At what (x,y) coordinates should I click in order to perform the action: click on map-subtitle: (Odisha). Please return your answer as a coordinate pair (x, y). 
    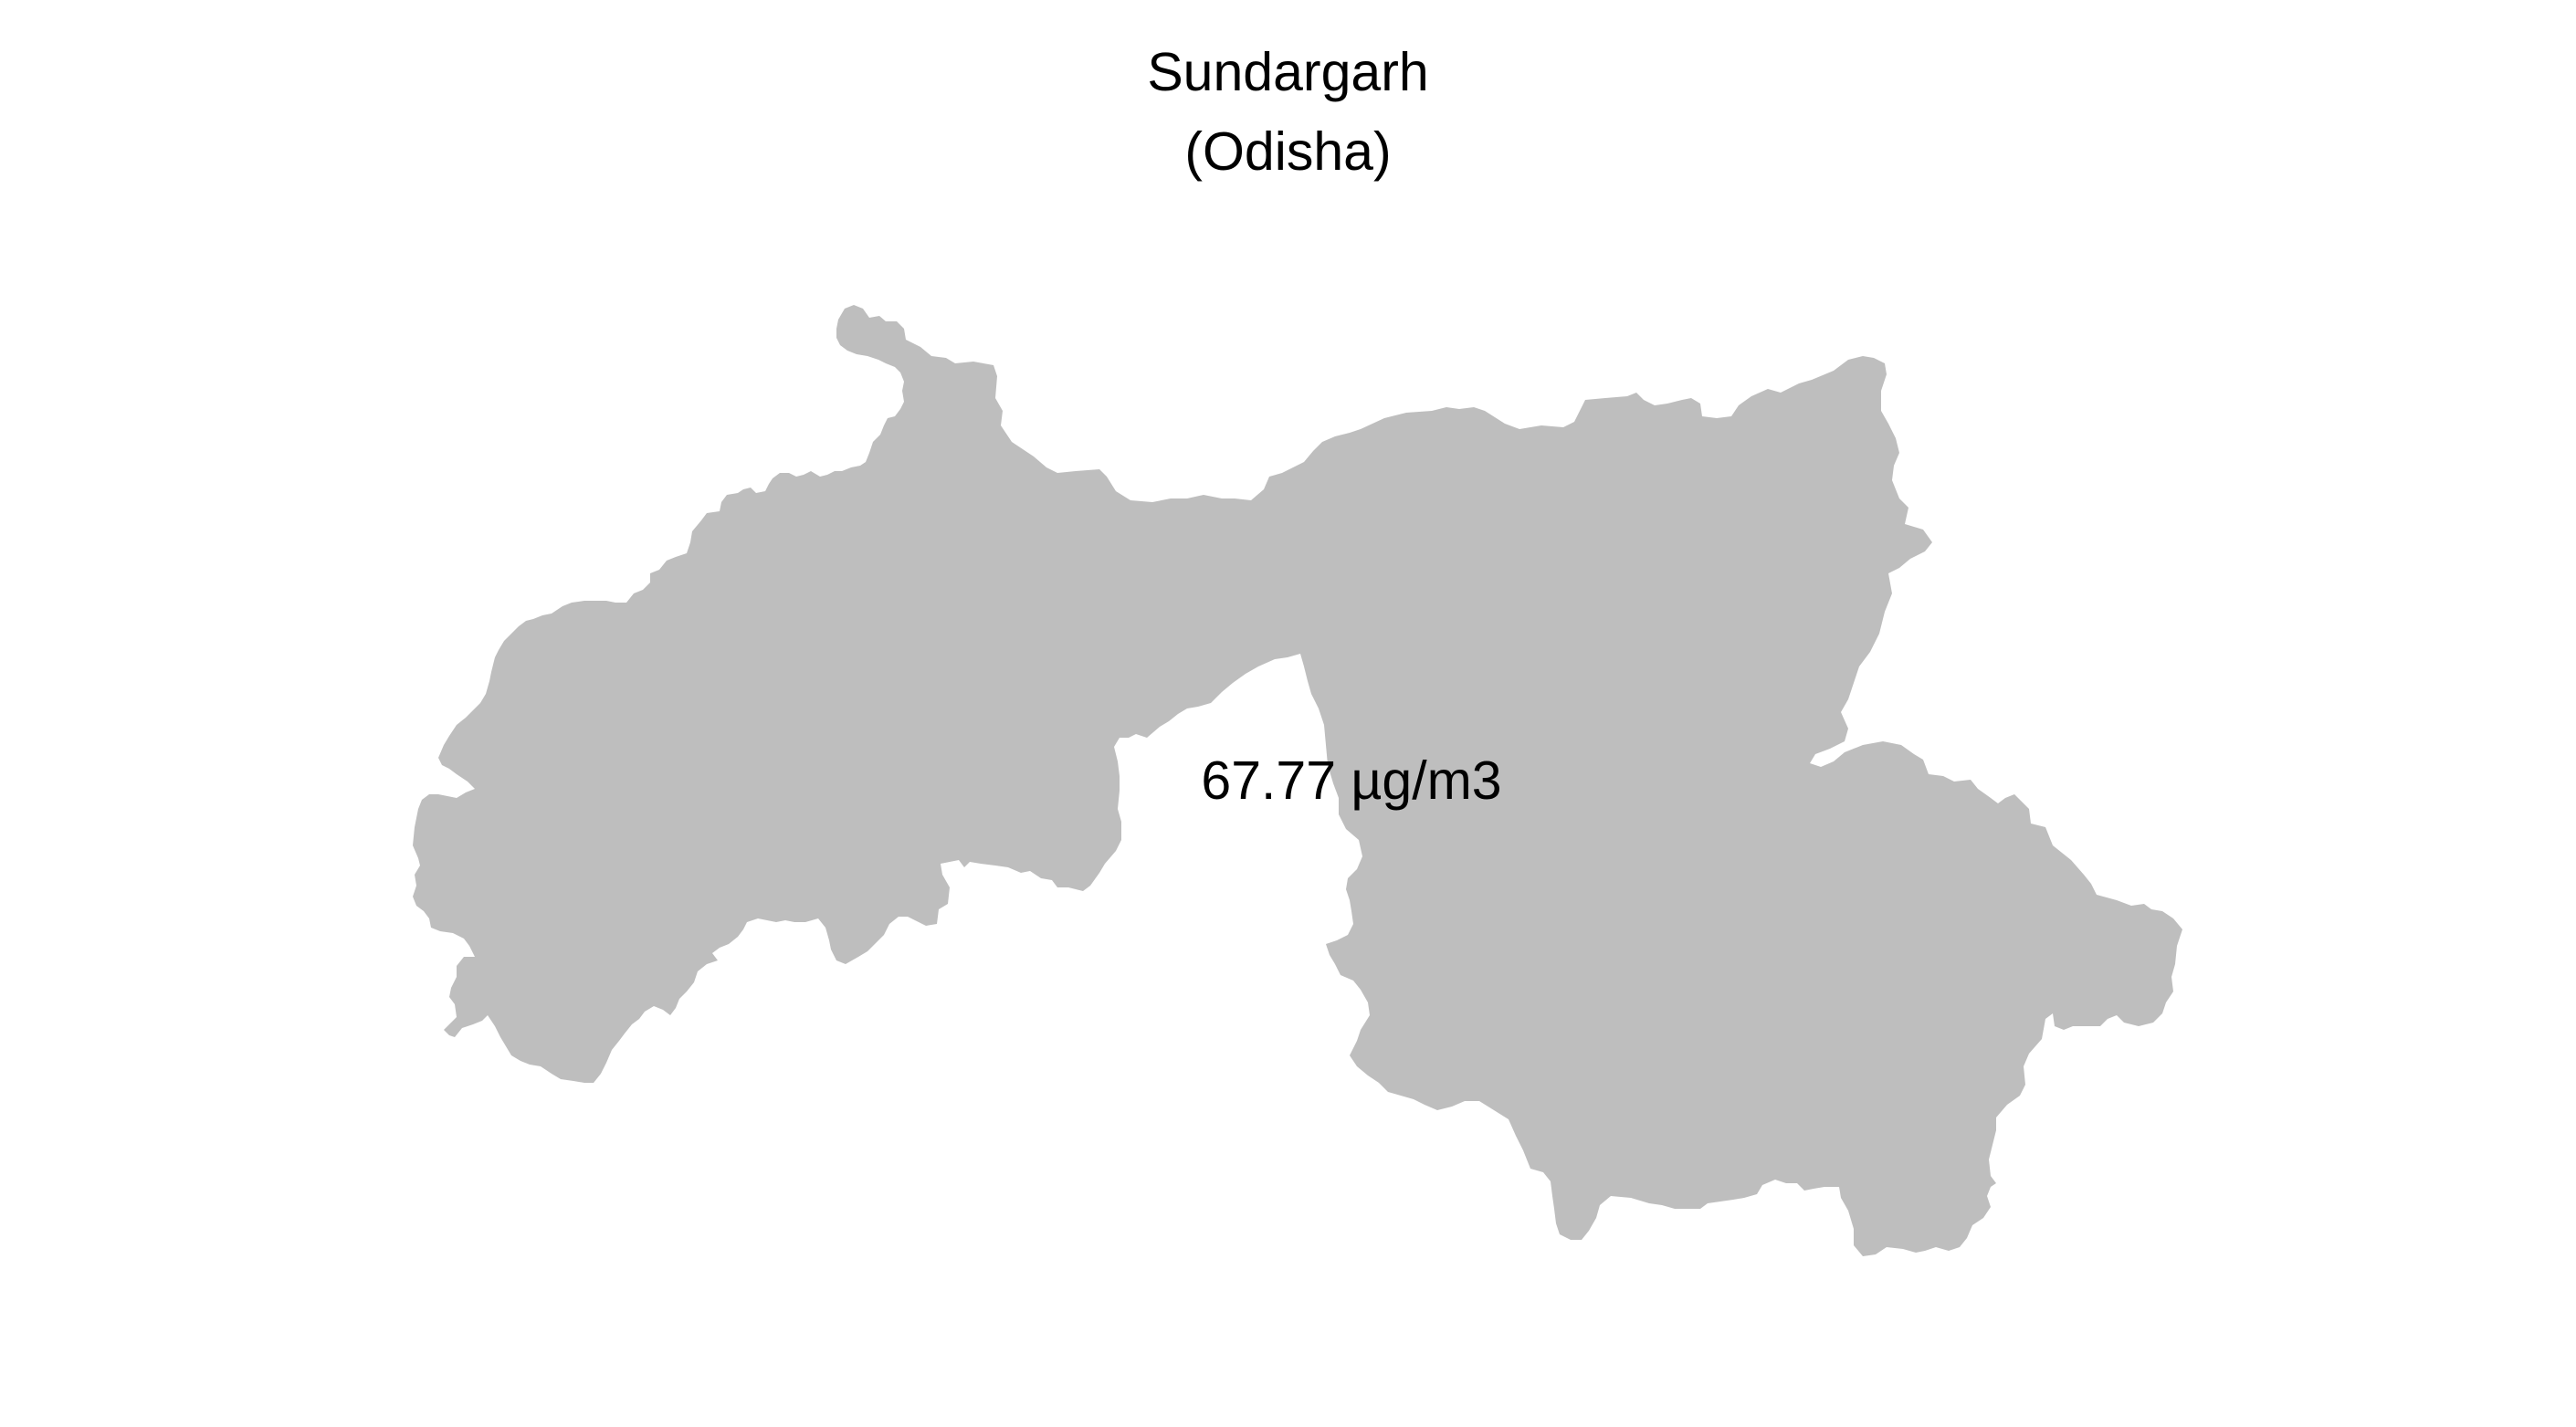
    Looking at the image, I should click on (1288, 152).